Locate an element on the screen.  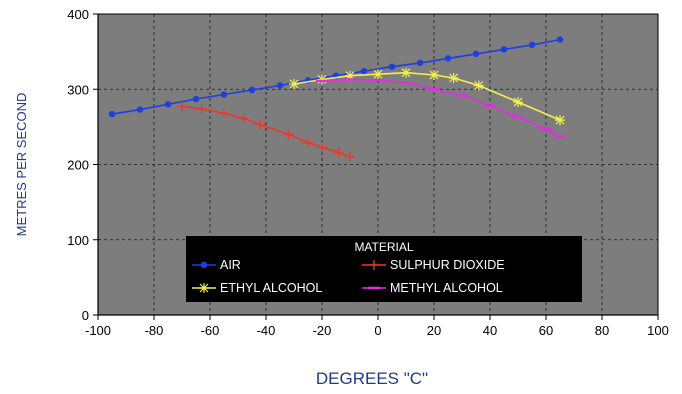
legend-title: MATERIAL is located at coordinates (383, 247).